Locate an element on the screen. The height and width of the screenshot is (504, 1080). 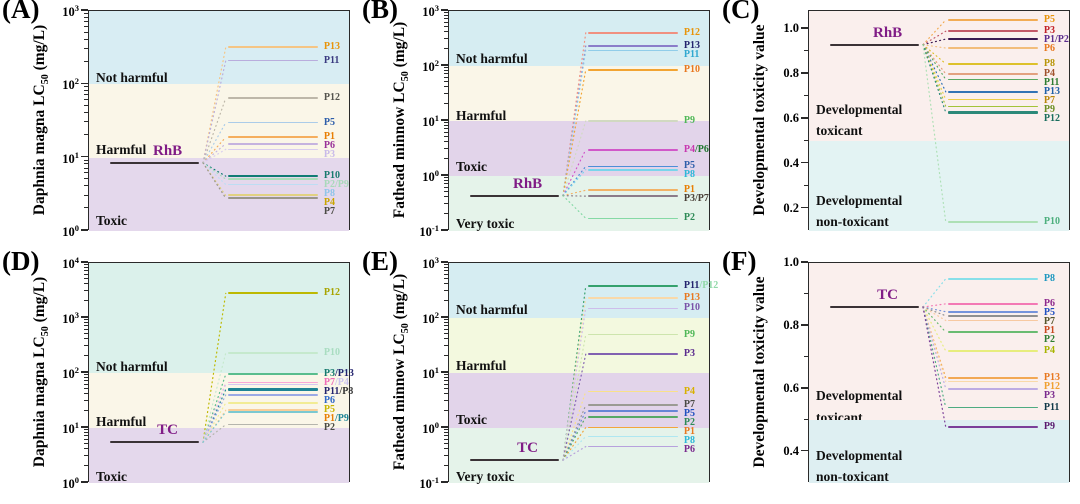
series-line-p4-p6 is located at coordinates (633, 149).